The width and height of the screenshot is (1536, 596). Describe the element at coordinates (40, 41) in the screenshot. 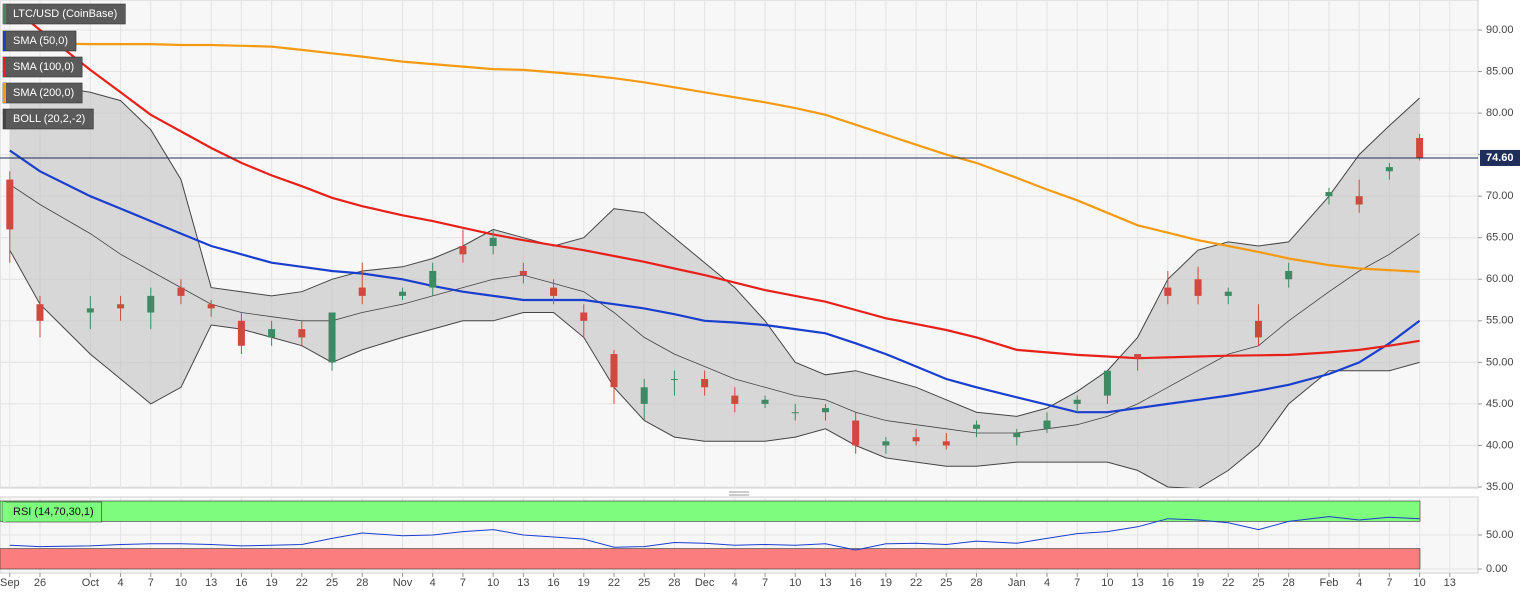

I see `legend-label: SMA (50,0)` at that location.